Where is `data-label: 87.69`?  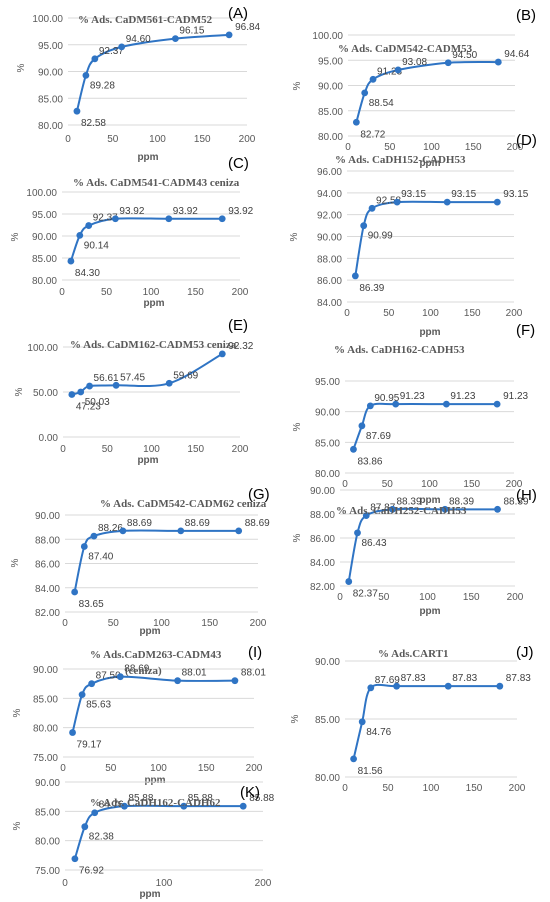 data-label: 87.69 is located at coordinates (387, 680).